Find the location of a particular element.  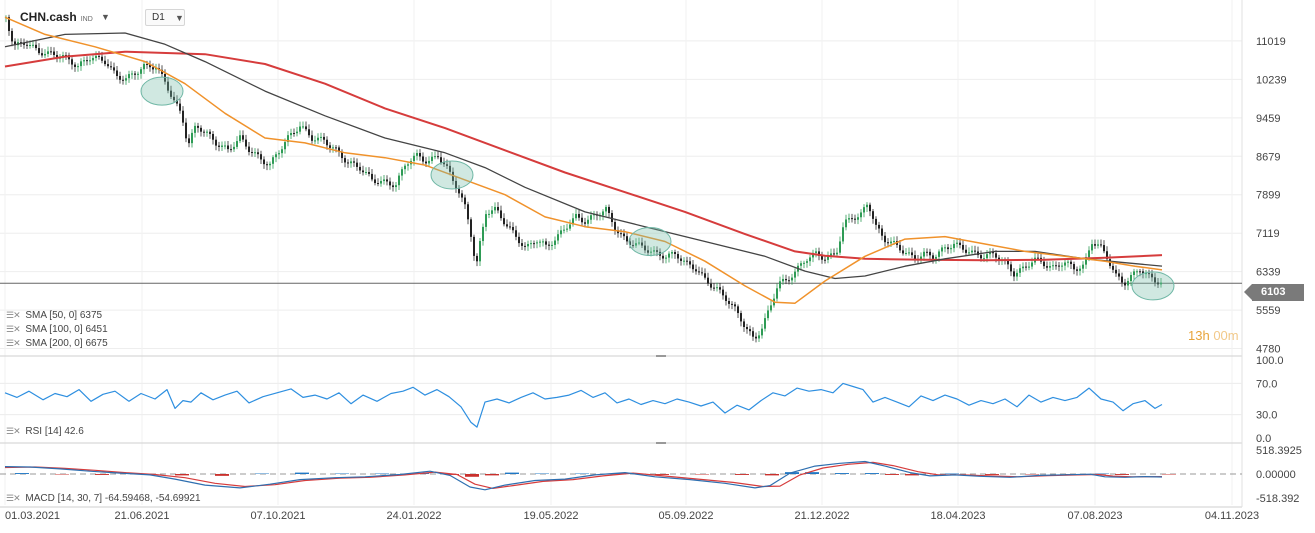

sma100-value: 6451 is located at coordinates (96, 329).